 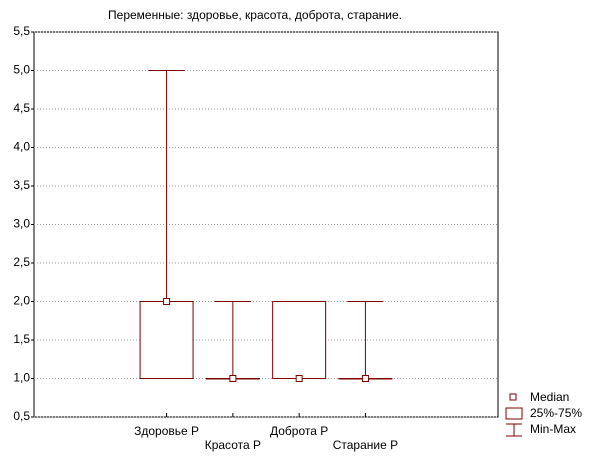 I want to click on y-tick-label: 1,5, so click(x=21, y=339).